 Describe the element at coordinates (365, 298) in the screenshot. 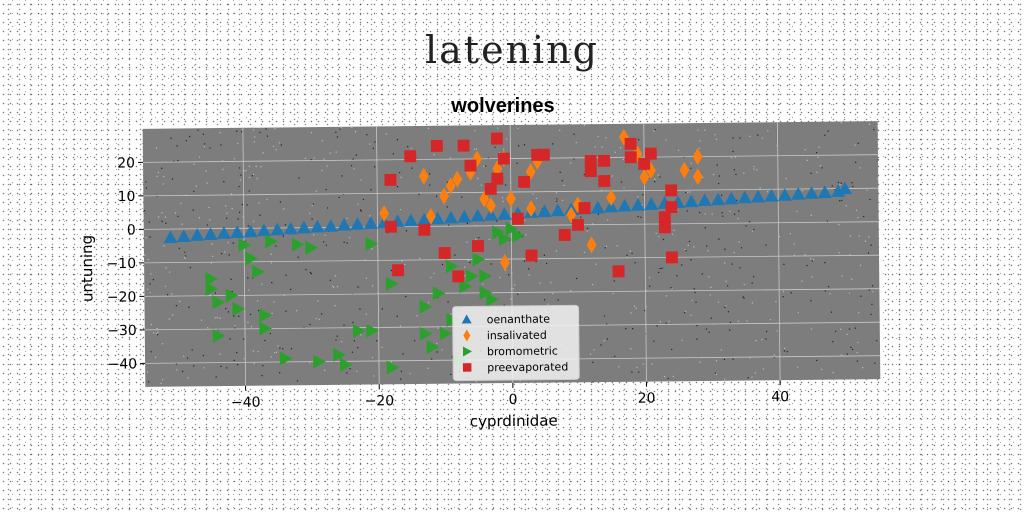

I see `series-bromometric` at that location.